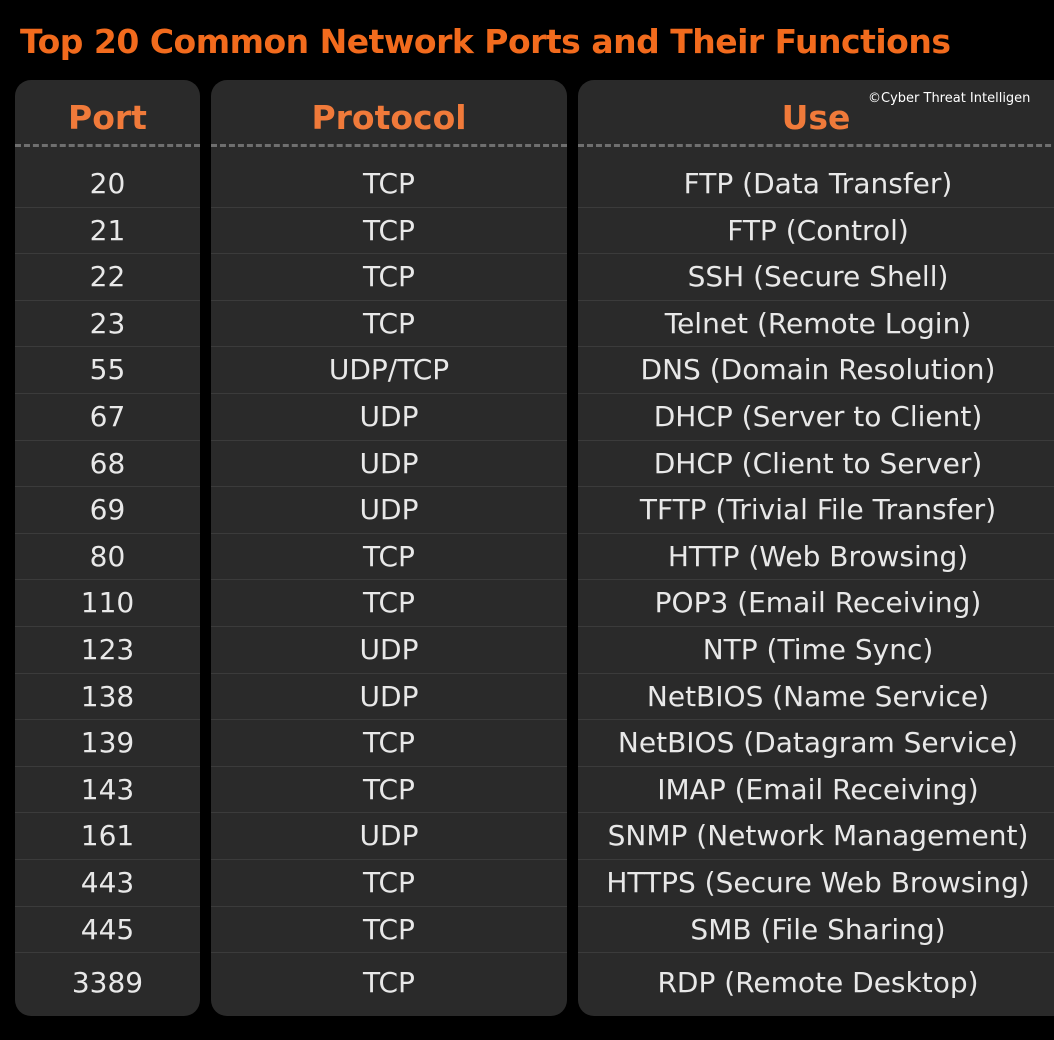 This screenshot has width=1054, height=1040. What do you see at coordinates (107, 417) in the screenshot?
I see `port-cell: 67` at bounding box center [107, 417].